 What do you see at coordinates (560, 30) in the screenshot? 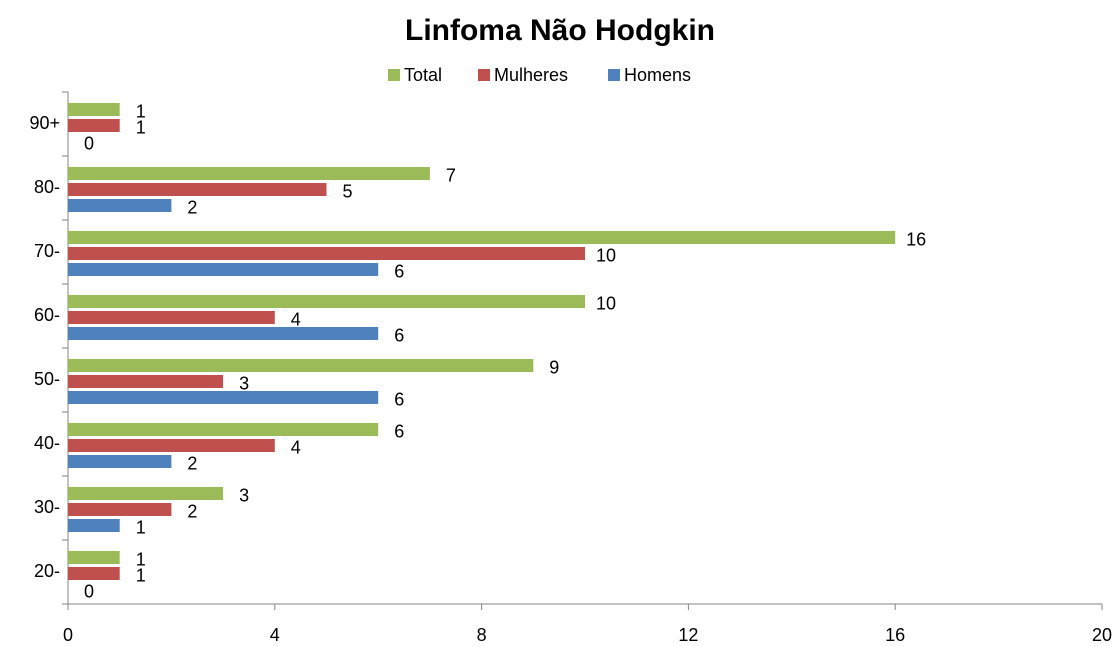
I see `chart-title: Linfoma Não Hodgkin` at bounding box center [560, 30].